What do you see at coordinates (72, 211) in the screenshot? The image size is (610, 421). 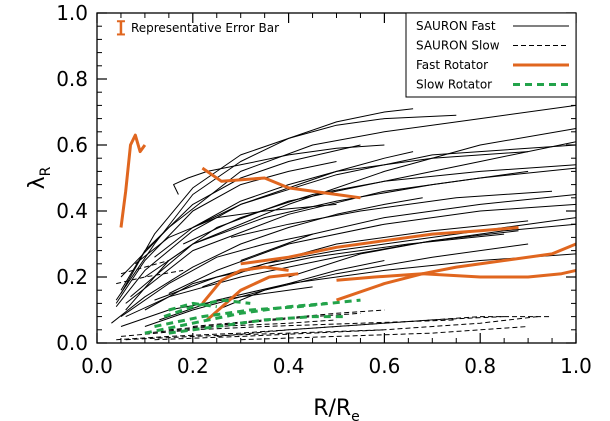 I see `y-tick-label: 0.4` at bounding box center [72, 211].